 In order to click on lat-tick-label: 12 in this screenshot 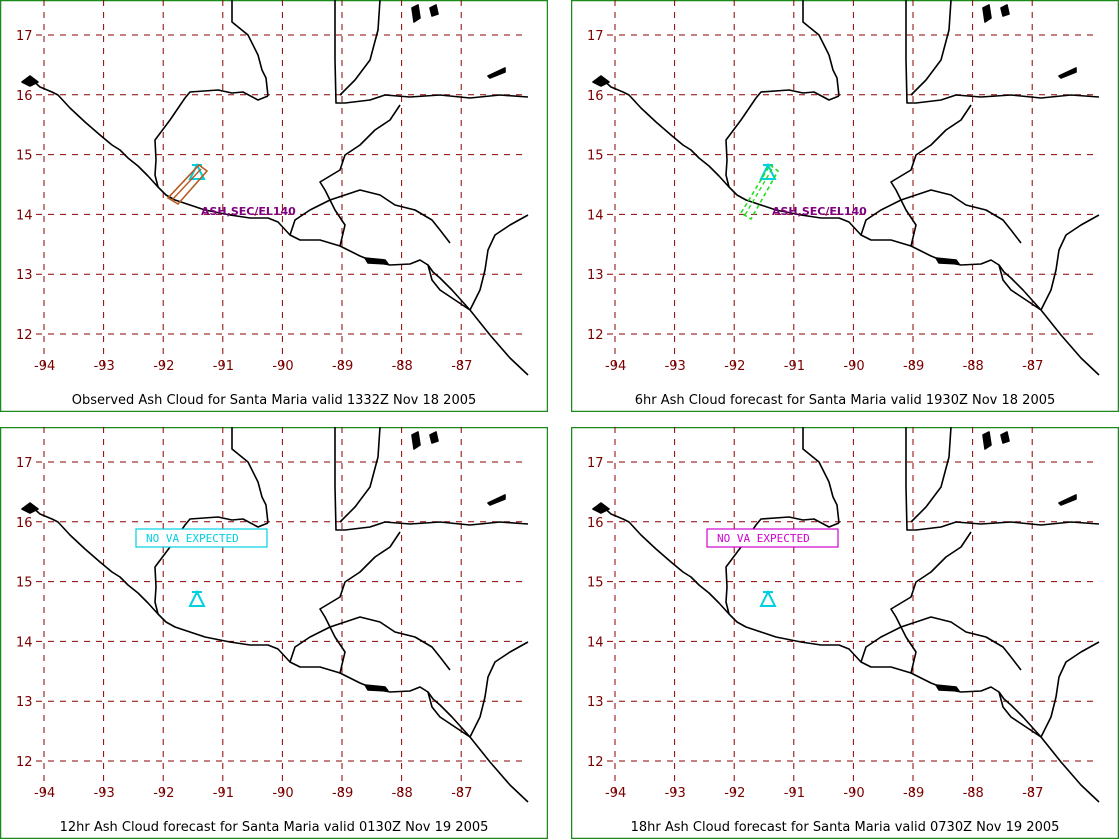, I will do `click(595, 335)`.